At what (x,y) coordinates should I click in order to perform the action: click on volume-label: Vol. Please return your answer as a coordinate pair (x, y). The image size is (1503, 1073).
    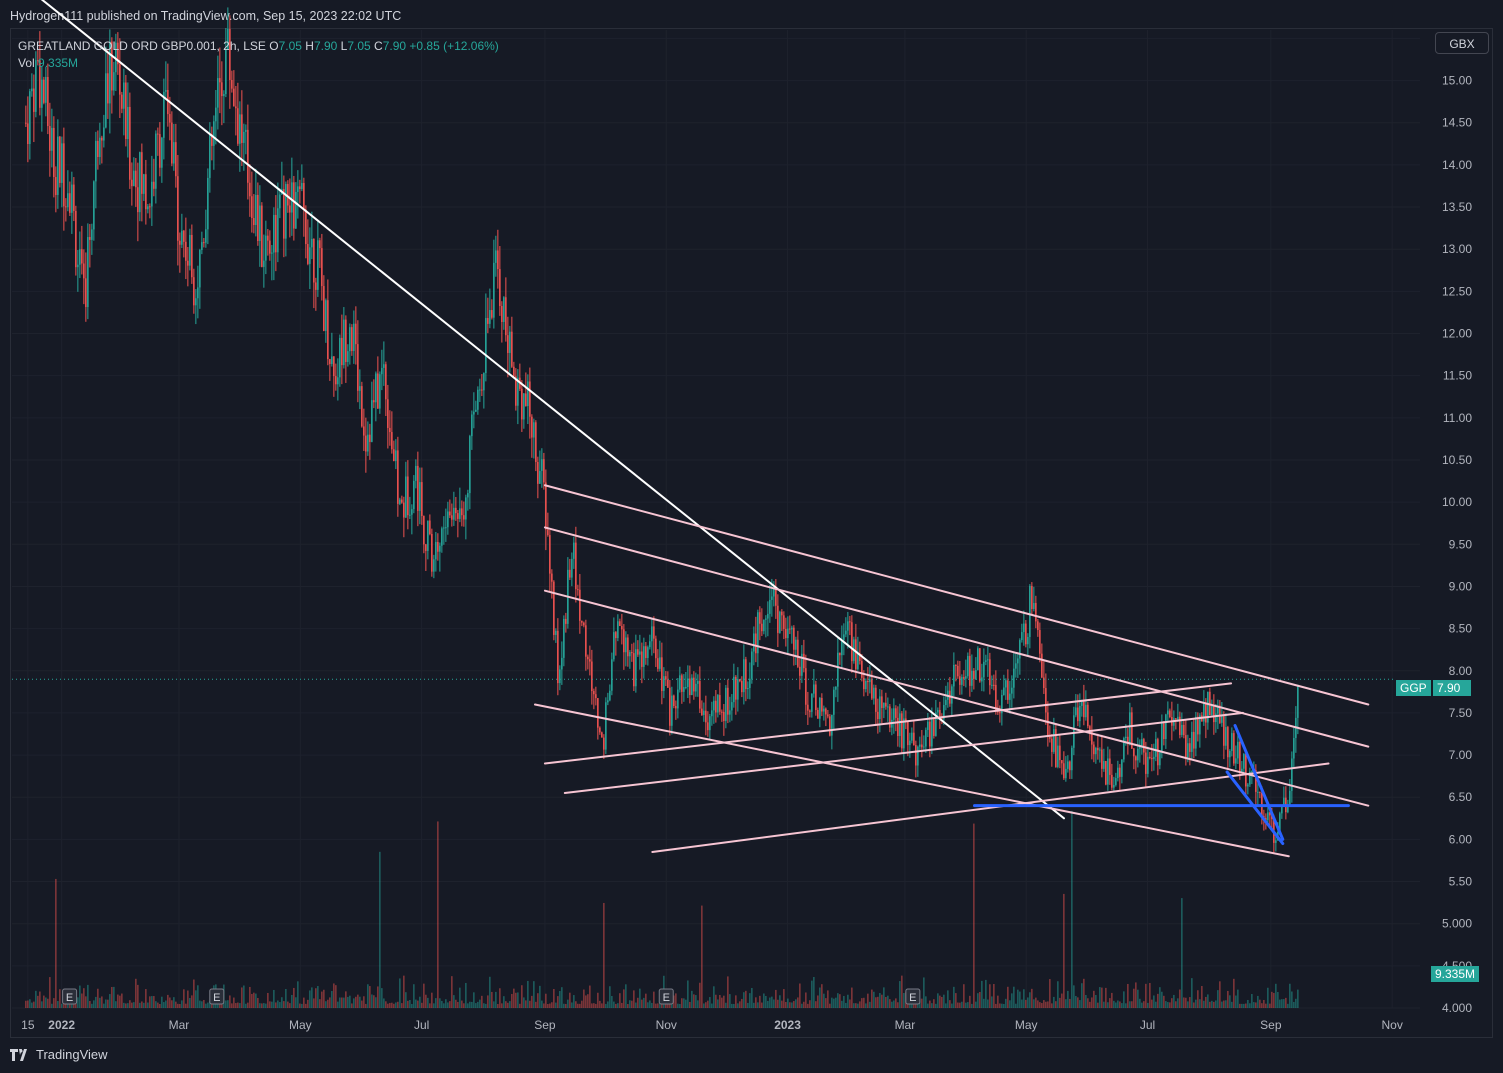
    Looking at the image, I should click on (26, 63).